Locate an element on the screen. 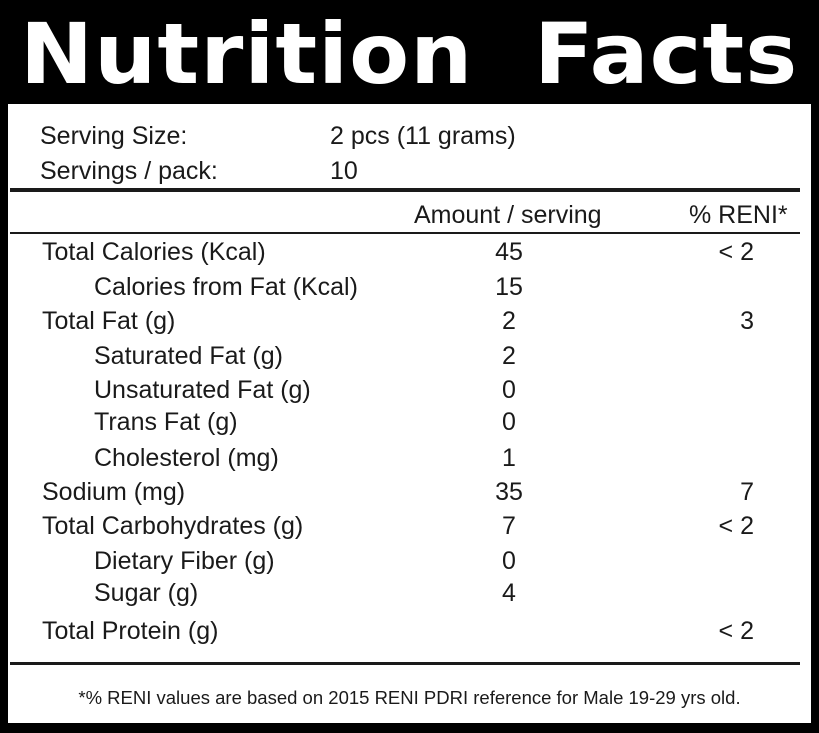 This screenshot has height=733, width=819. row-amount: 35 is located at coordinates (509, 492).